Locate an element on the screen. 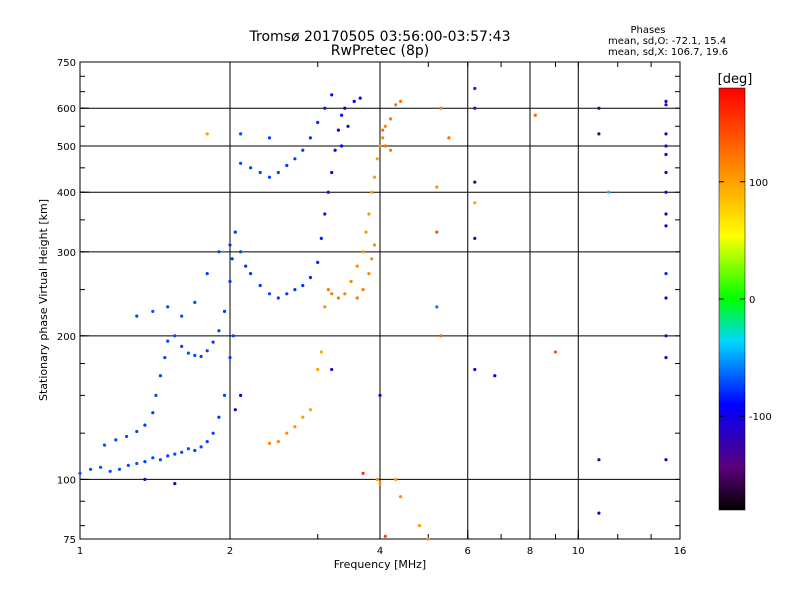 The image size is (800, 600). colorbar-tick-label: -100 is located at coordinates (760, 417).